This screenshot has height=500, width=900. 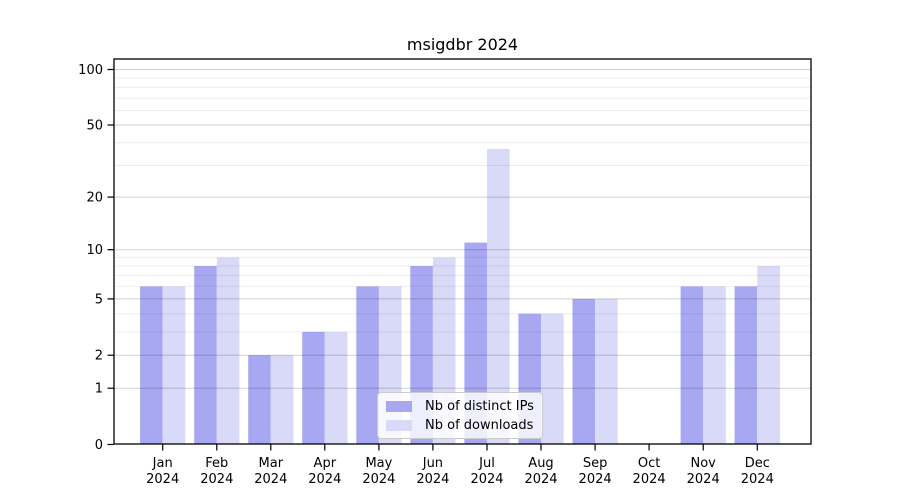 What do you see at coordinates (704, 463) in the screenshot?
I see `x-tick-label-month: Nov` at bounding box center [704, 463].